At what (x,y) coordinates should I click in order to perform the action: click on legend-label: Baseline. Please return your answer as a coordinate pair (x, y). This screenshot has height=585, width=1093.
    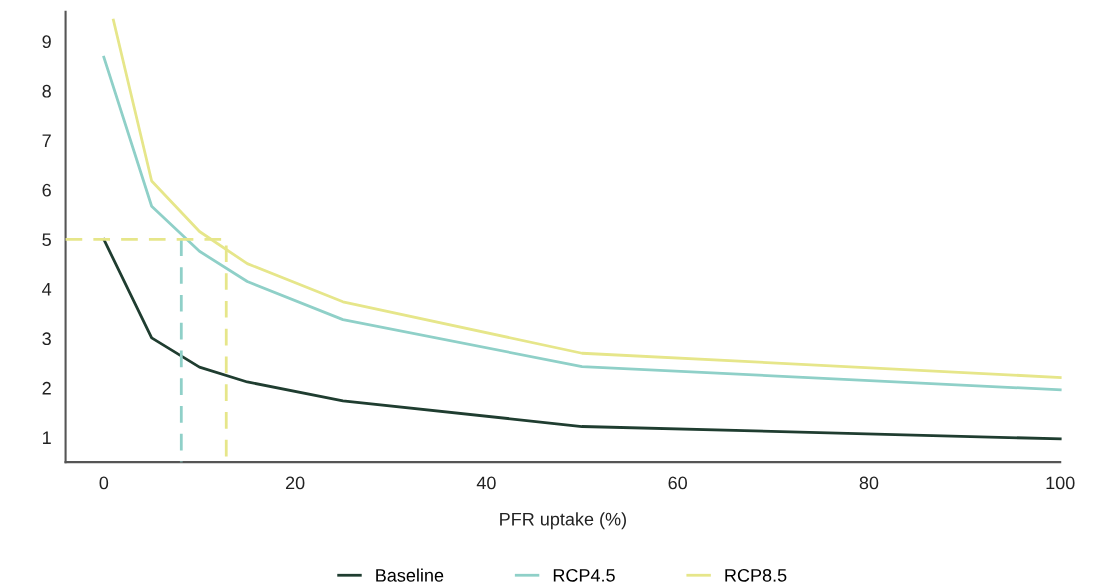
    Looking at the image, I should click on (410, 575).